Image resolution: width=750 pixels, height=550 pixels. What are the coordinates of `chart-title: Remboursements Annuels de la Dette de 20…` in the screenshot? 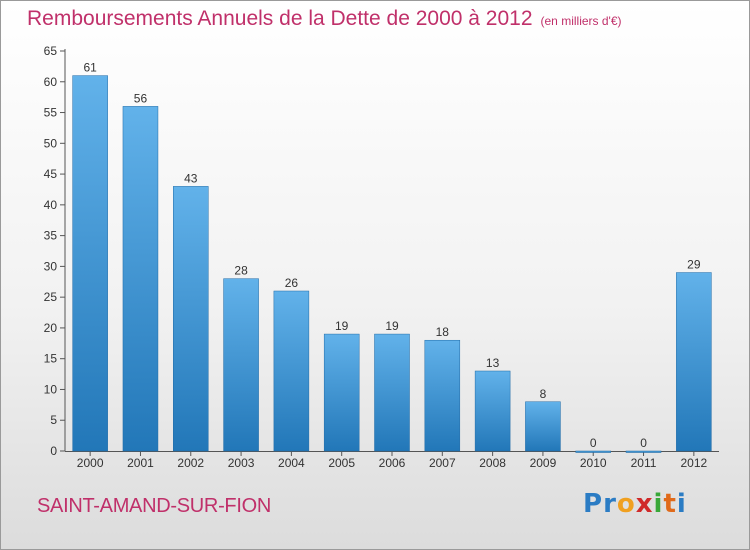 It's located at (324, 19).